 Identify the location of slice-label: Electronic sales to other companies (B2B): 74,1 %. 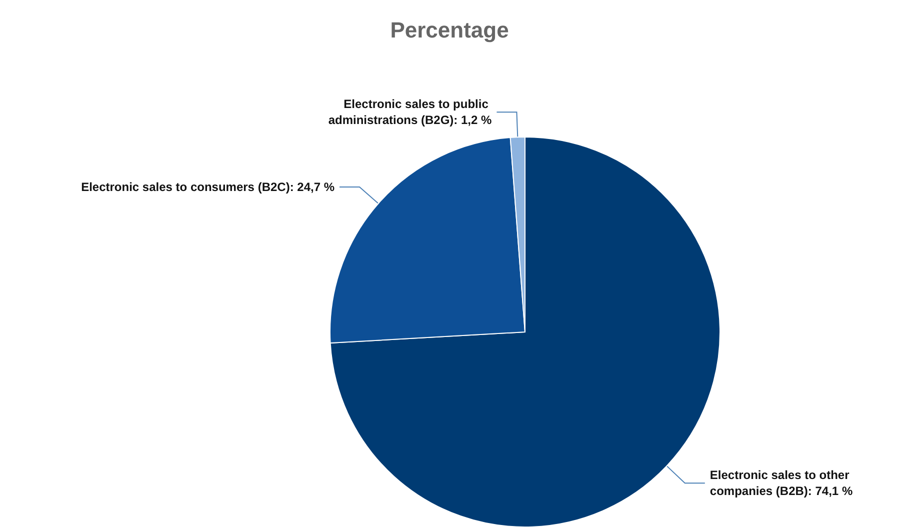
(781, 483).